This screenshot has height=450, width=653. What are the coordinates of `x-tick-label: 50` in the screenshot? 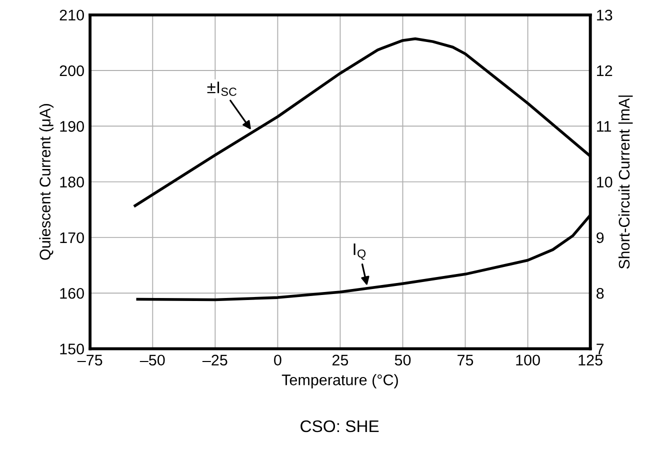 It's located at (402, 360).